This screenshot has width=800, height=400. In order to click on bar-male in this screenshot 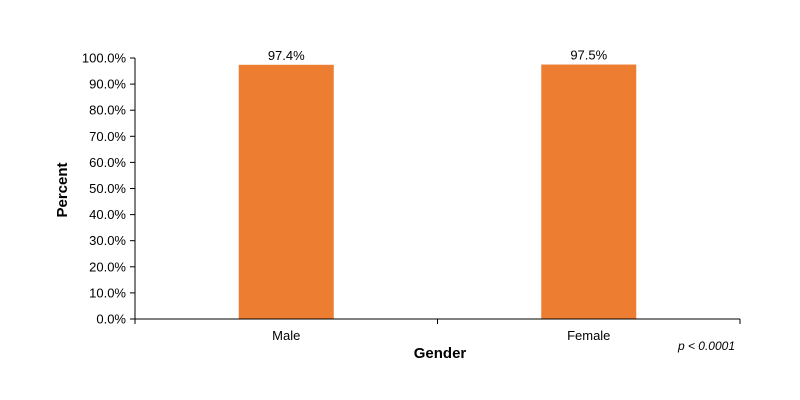, I will do `click(286, 191)`.